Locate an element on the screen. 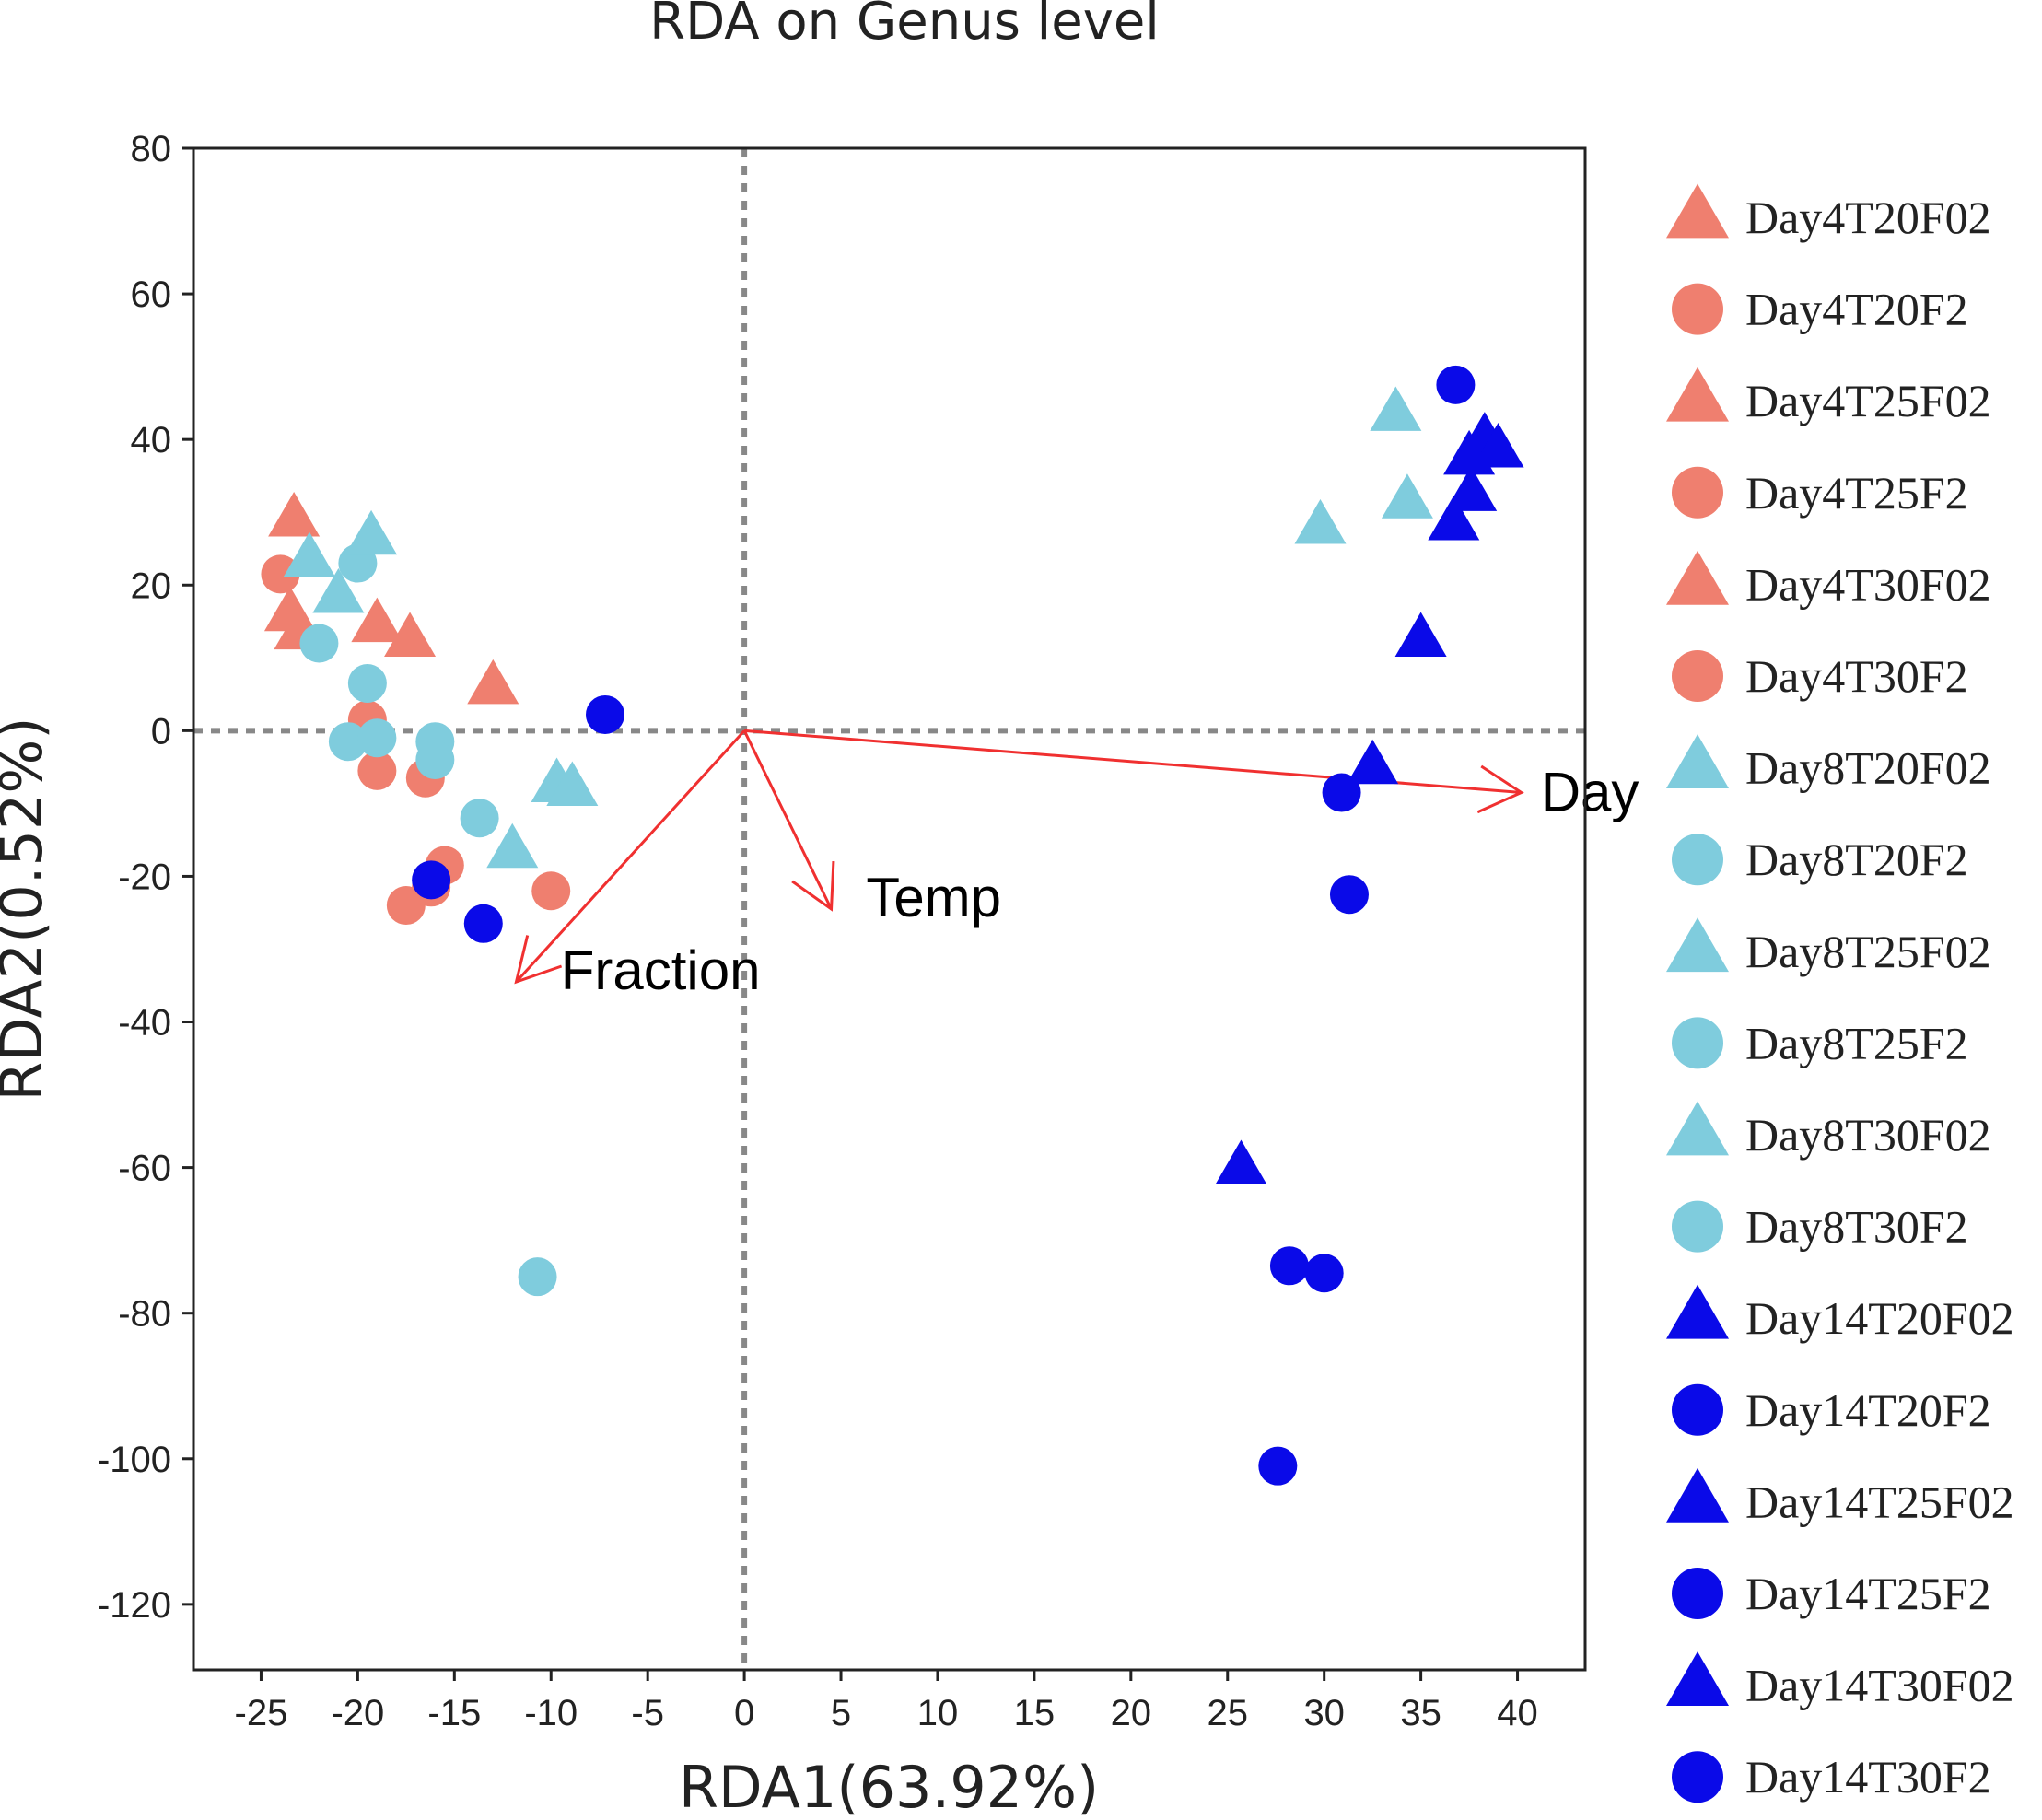  x-tick-label: -10 is located at coordinates (551, 1713).